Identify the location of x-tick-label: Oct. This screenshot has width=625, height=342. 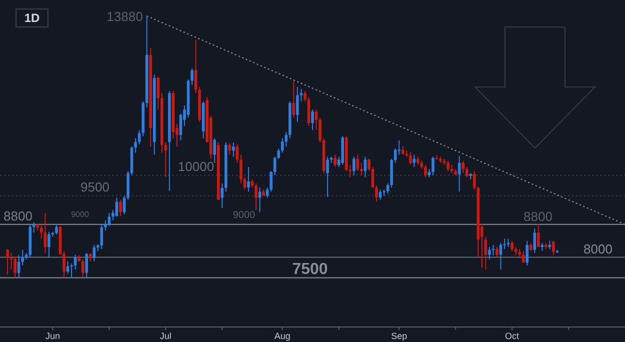
(512, 336).